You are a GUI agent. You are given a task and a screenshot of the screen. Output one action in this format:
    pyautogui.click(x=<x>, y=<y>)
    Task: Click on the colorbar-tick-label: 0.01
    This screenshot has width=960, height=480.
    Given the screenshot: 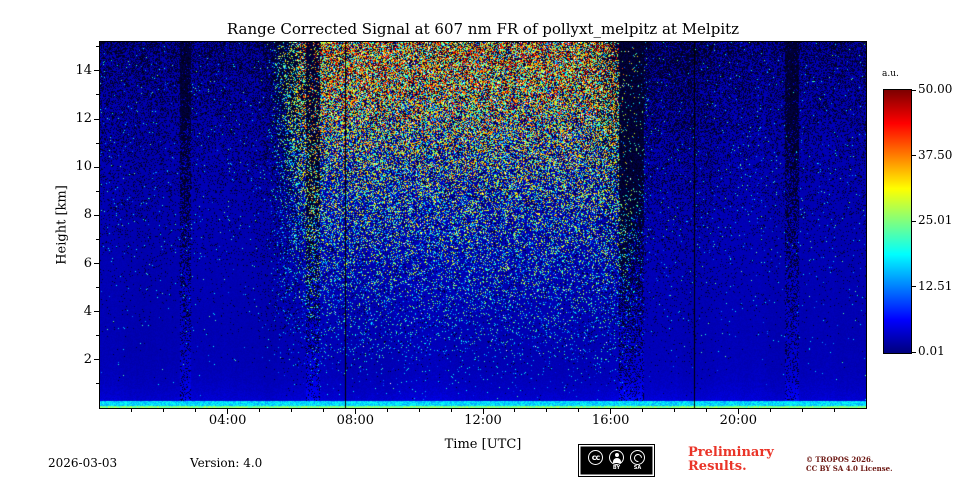 What is the action you would take?
    pyautogui.click(x=931, y=351)
    